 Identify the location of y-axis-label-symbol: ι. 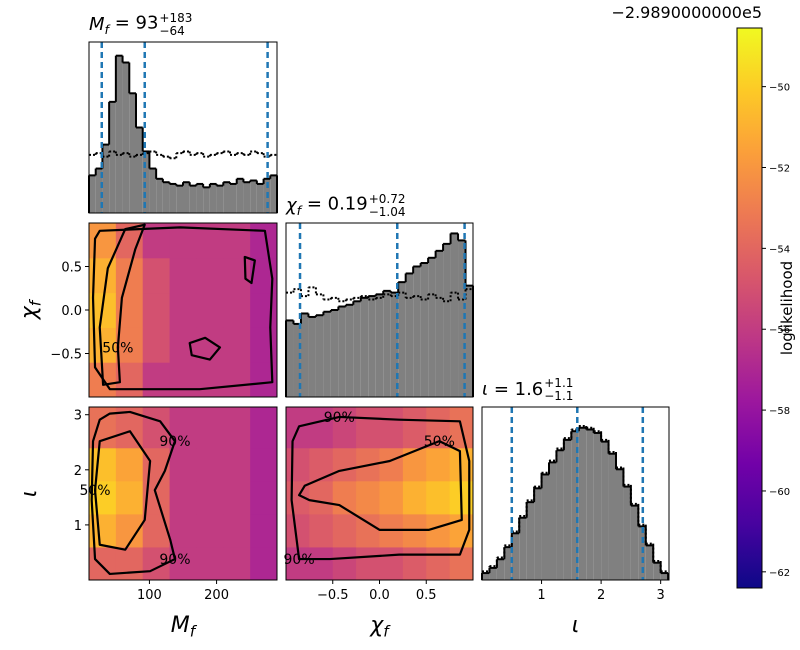
(29, 493).